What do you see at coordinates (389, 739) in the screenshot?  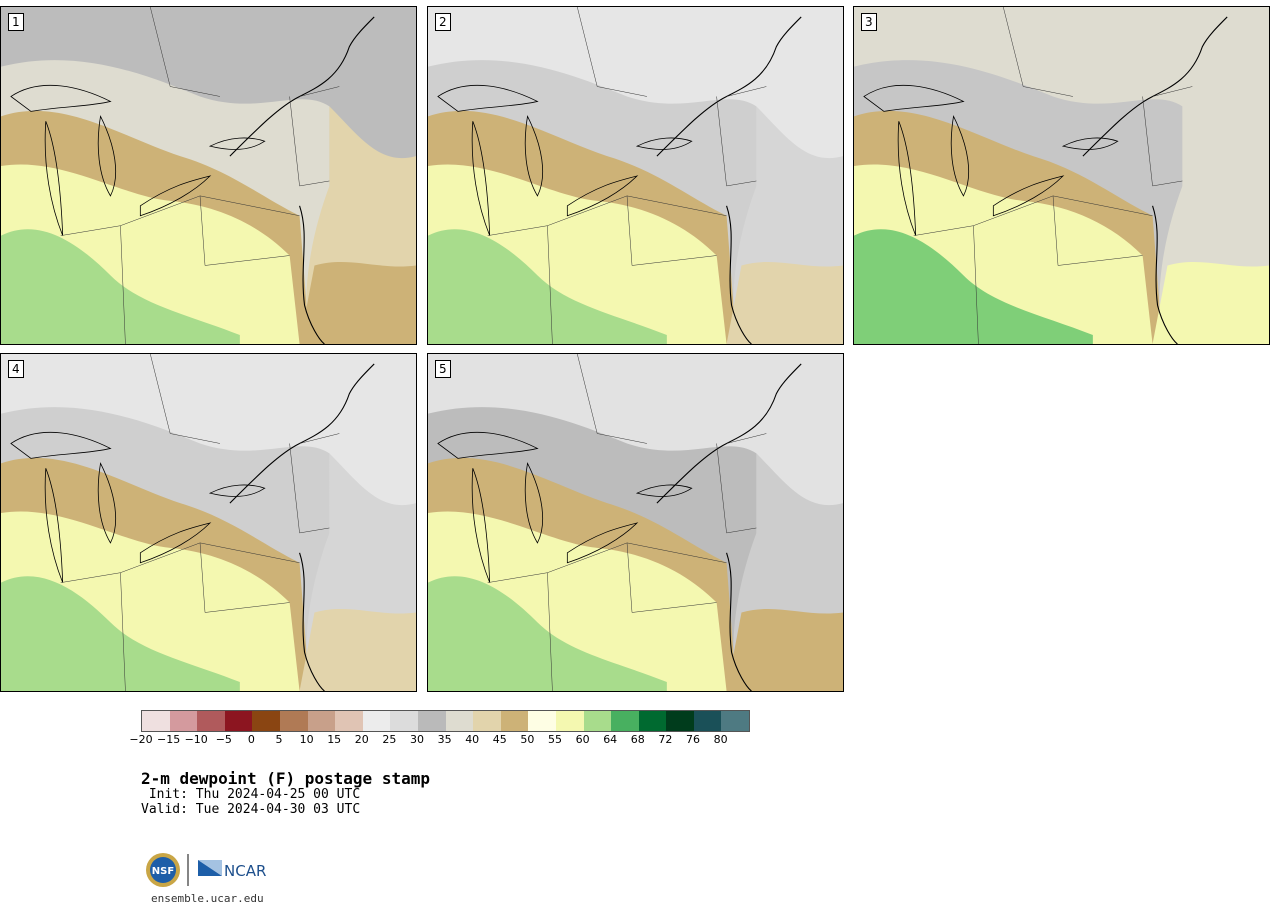 I see `colorbar-tick-label: 25` at bounding box center [389, 739].